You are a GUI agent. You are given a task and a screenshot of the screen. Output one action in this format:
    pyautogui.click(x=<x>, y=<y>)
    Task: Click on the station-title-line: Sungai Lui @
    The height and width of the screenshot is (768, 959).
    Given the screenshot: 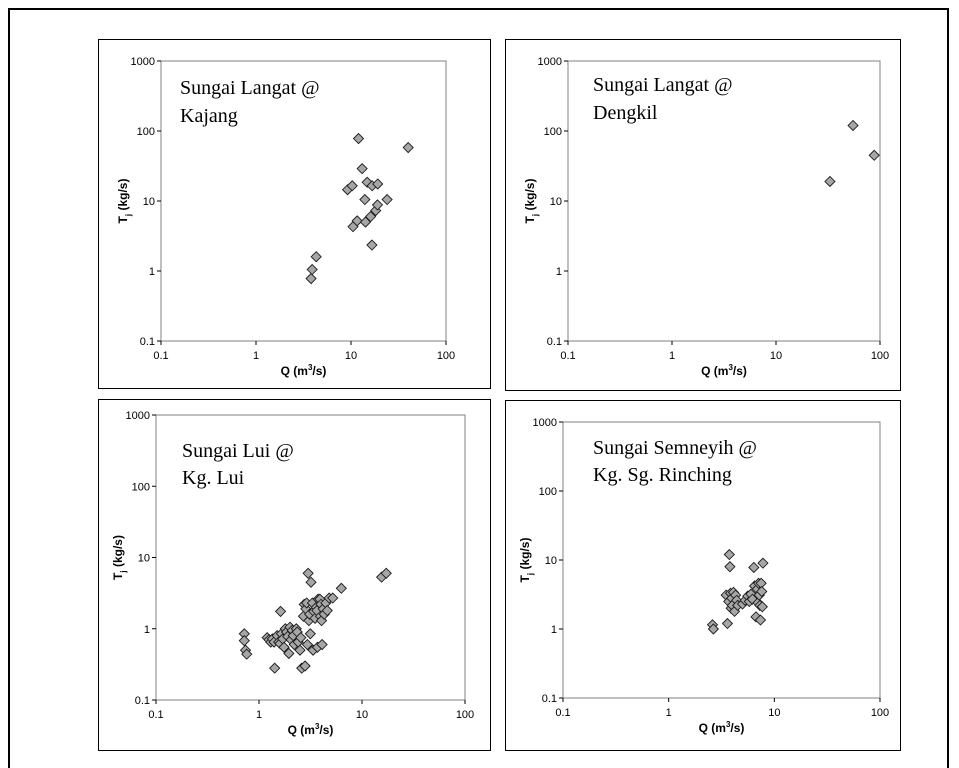 What is the action you would take?
    pyautogui.click(x=238, y=451)
    